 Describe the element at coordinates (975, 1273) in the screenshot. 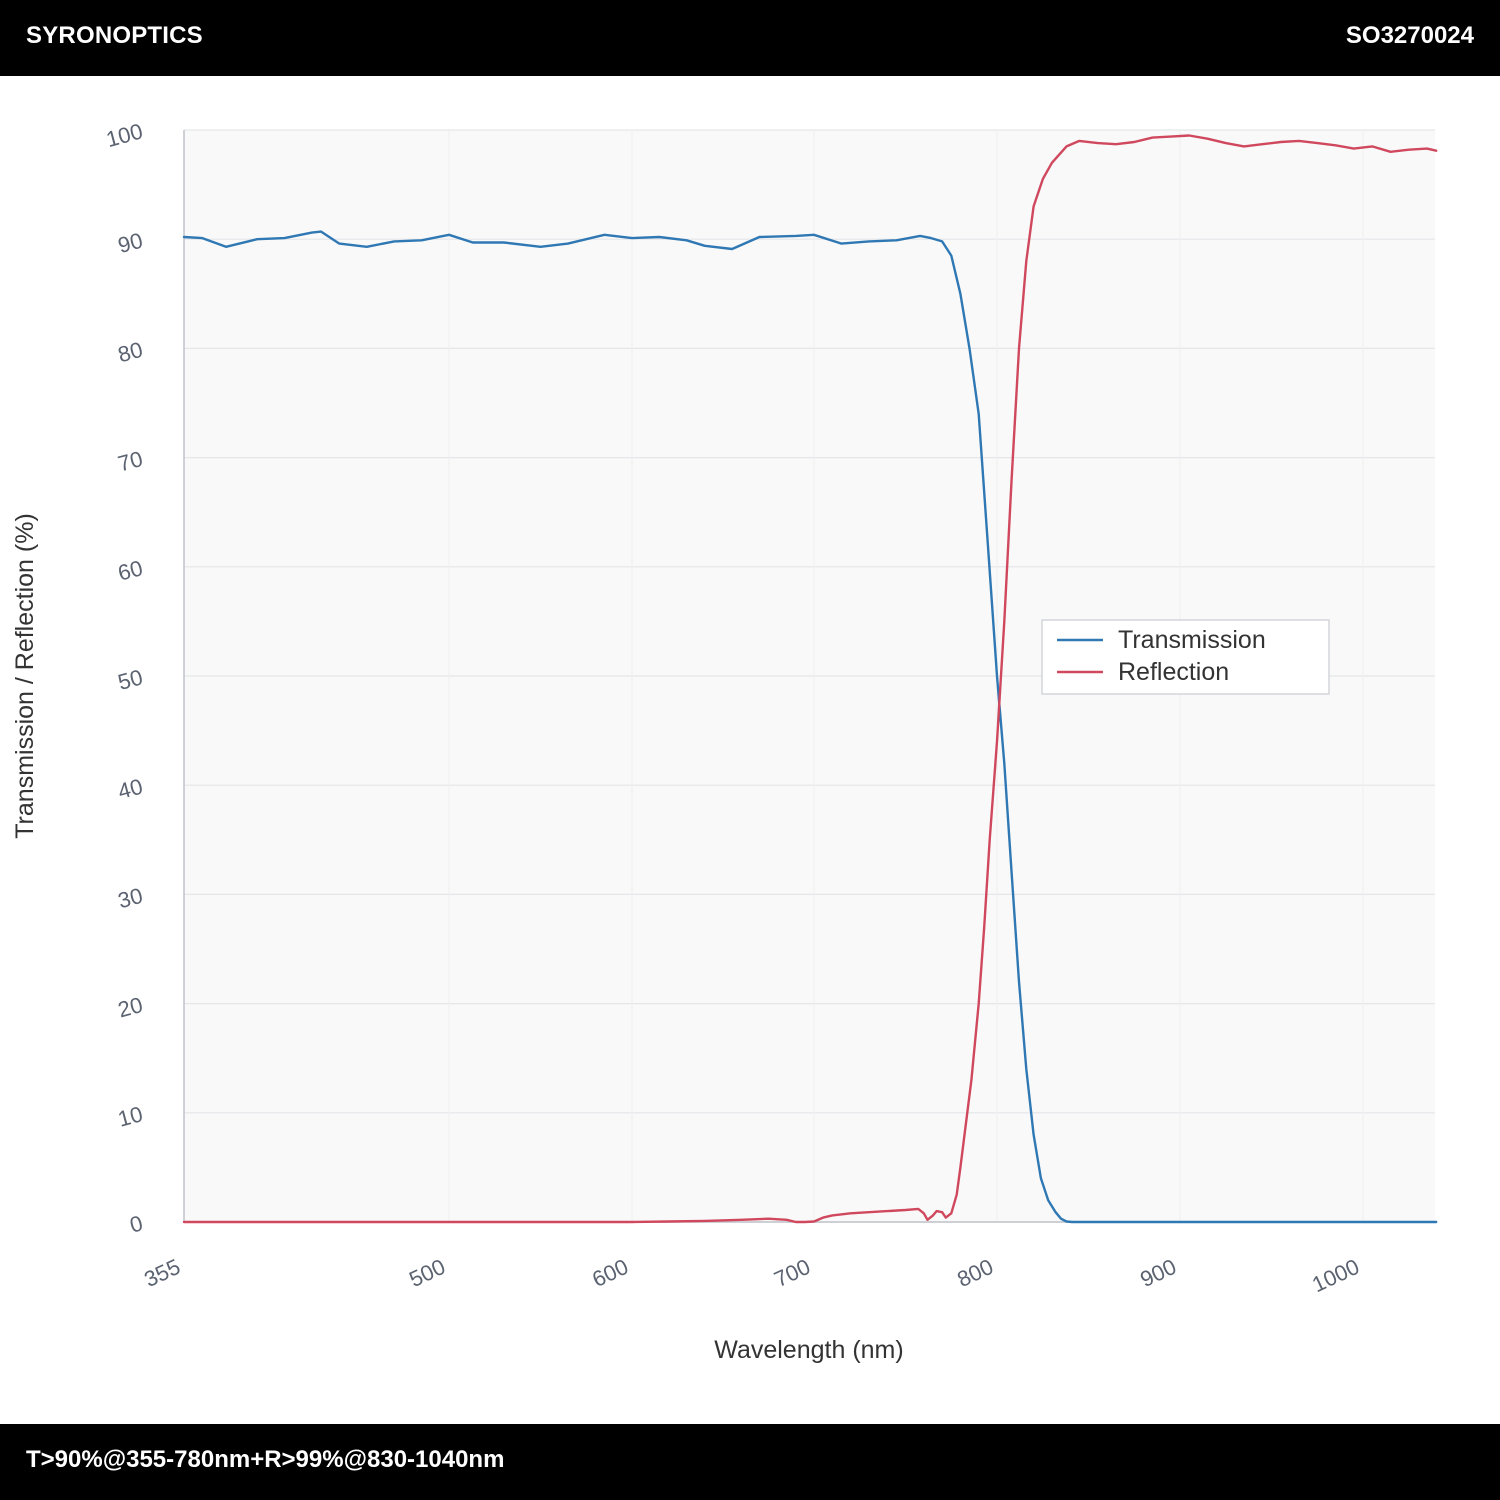

I see `x-tick-label: 800` at that location.